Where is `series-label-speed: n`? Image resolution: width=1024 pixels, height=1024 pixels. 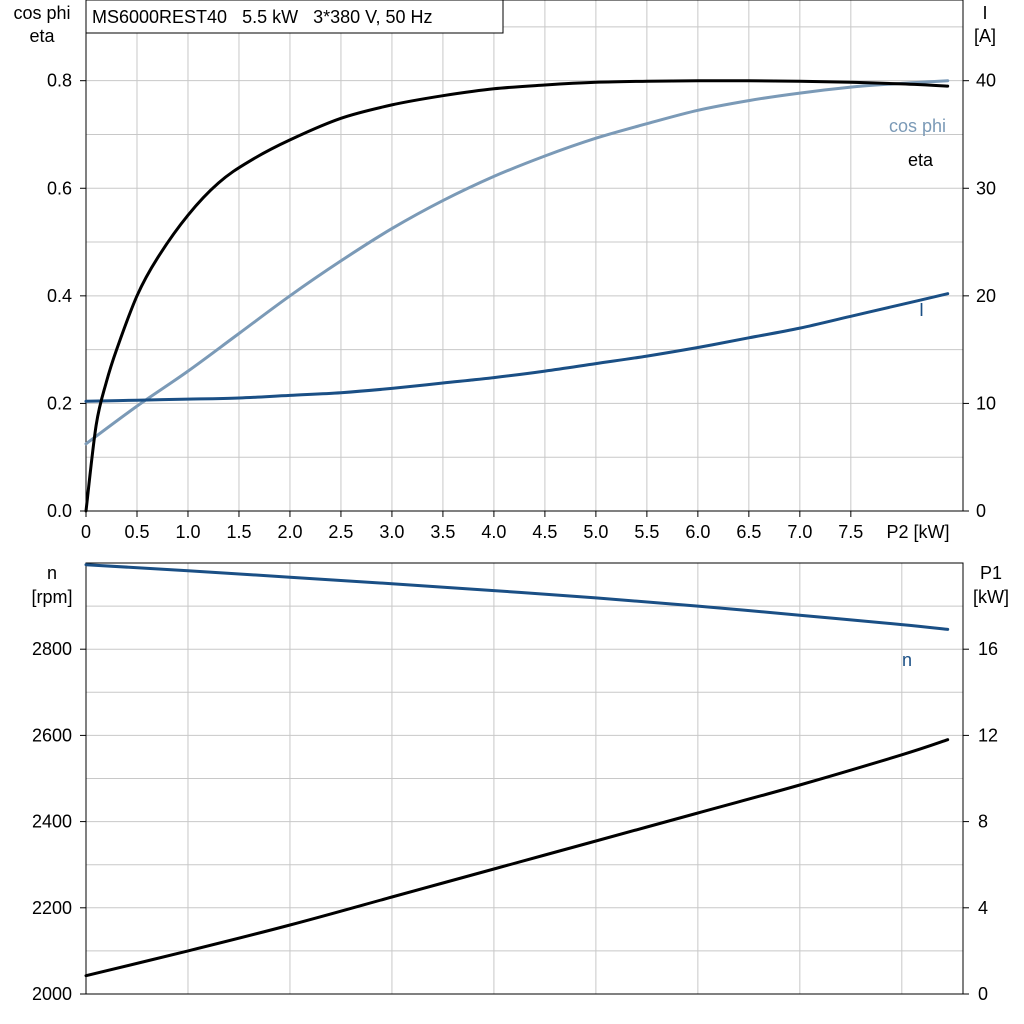
series-label-speed: n is located at coordinates (907, 660).